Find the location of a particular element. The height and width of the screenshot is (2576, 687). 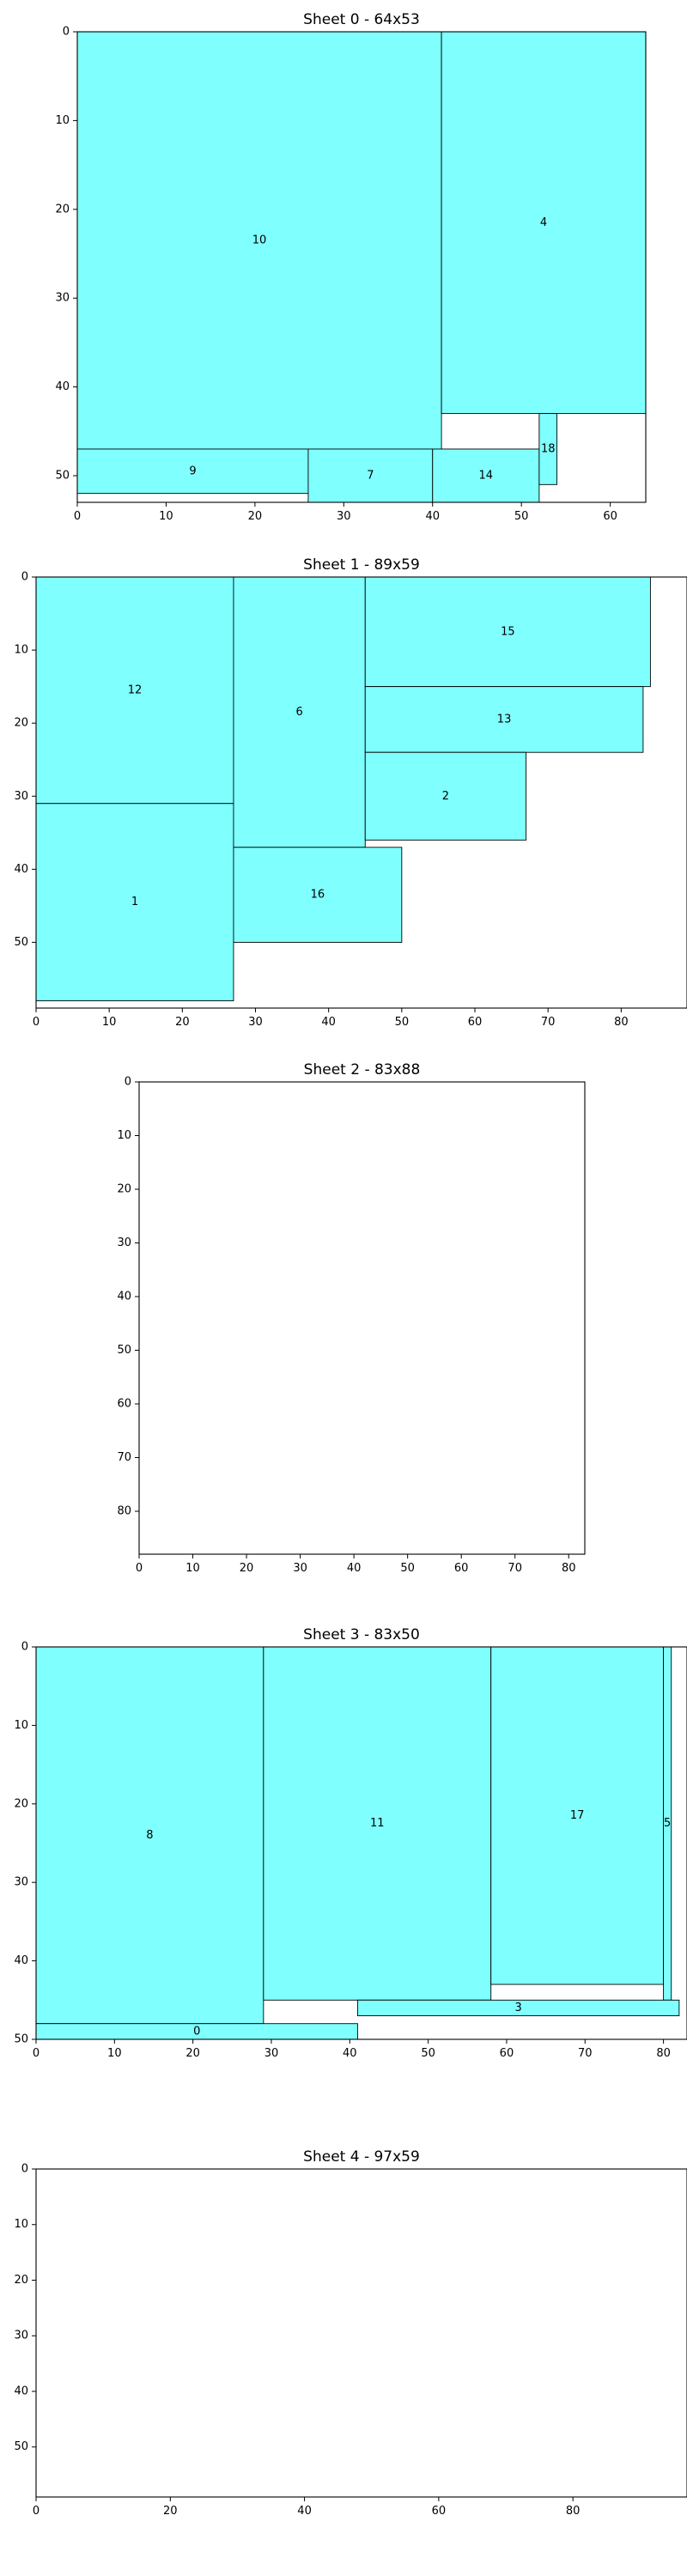

piece-label: 15 is located at coordinates (508, 631).